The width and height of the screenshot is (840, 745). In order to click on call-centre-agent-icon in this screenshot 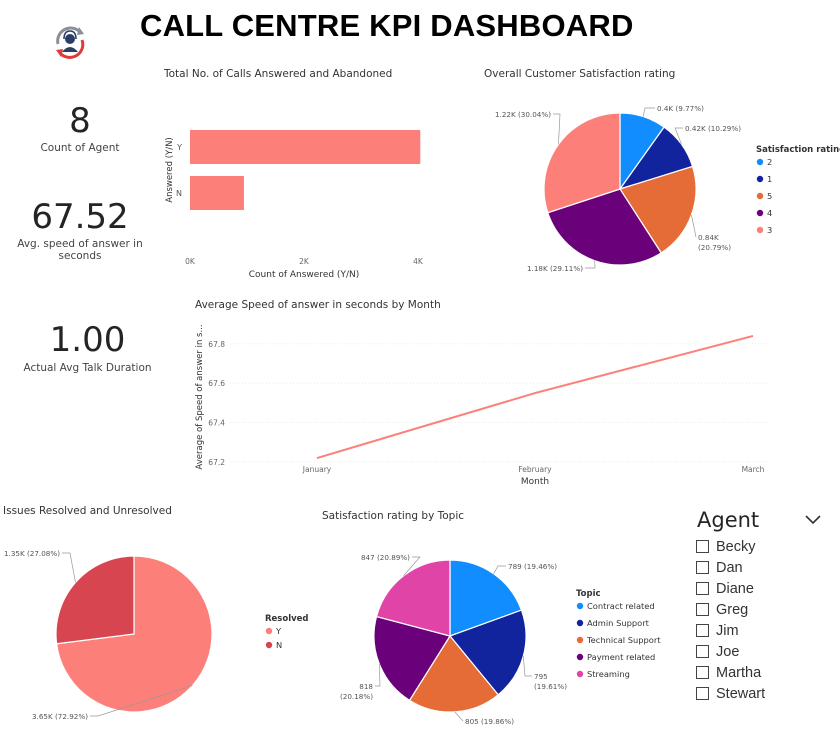, I will do `click(70, 42)`.